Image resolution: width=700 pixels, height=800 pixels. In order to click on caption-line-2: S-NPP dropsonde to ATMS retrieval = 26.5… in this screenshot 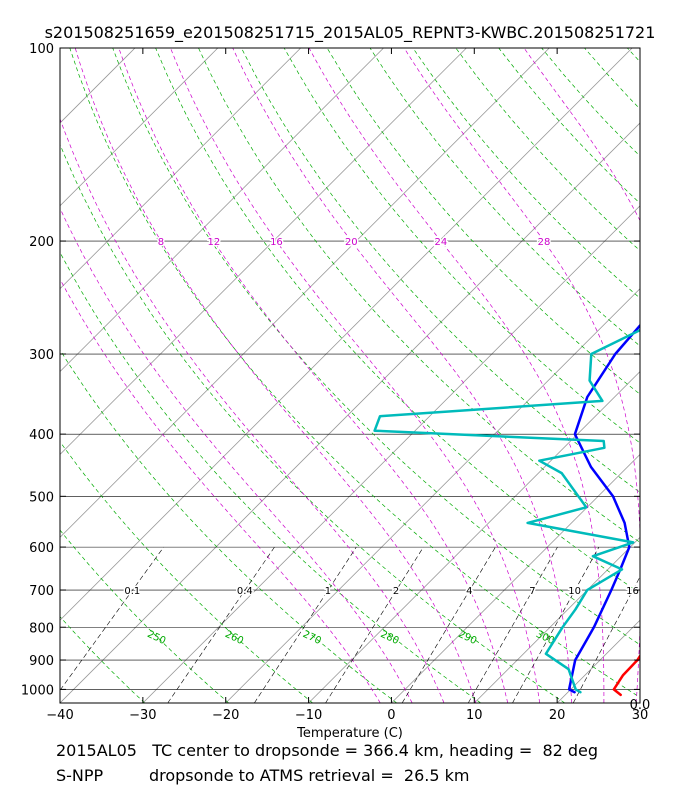, I will do `click(263, 775)`.